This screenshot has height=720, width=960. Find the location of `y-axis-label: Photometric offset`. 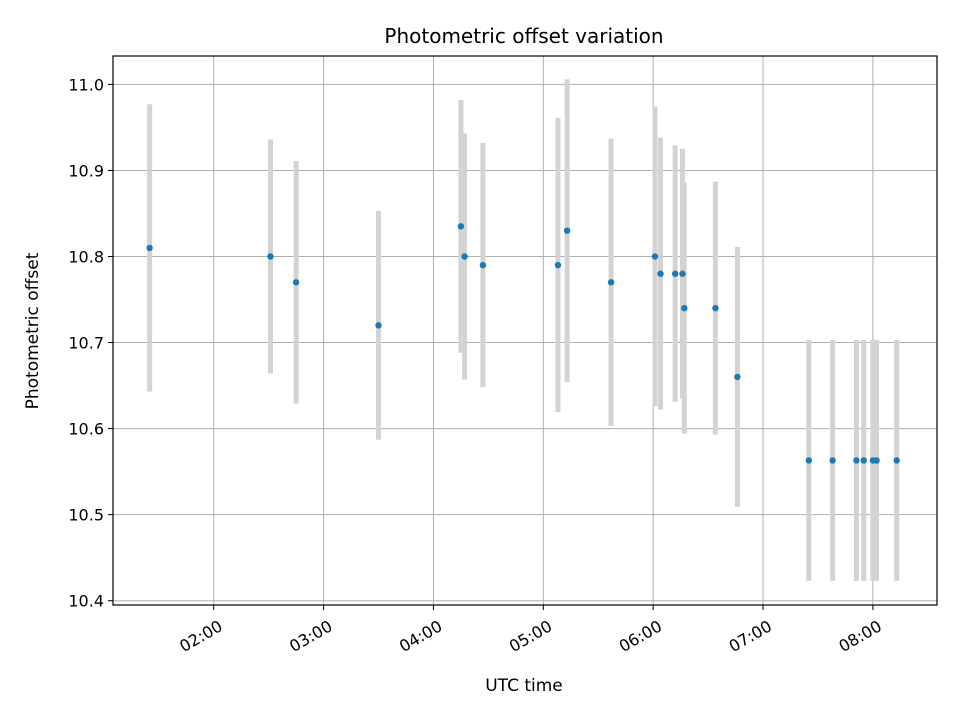

y-axis-label: Photometric offset is located at coordinates (33, 330).